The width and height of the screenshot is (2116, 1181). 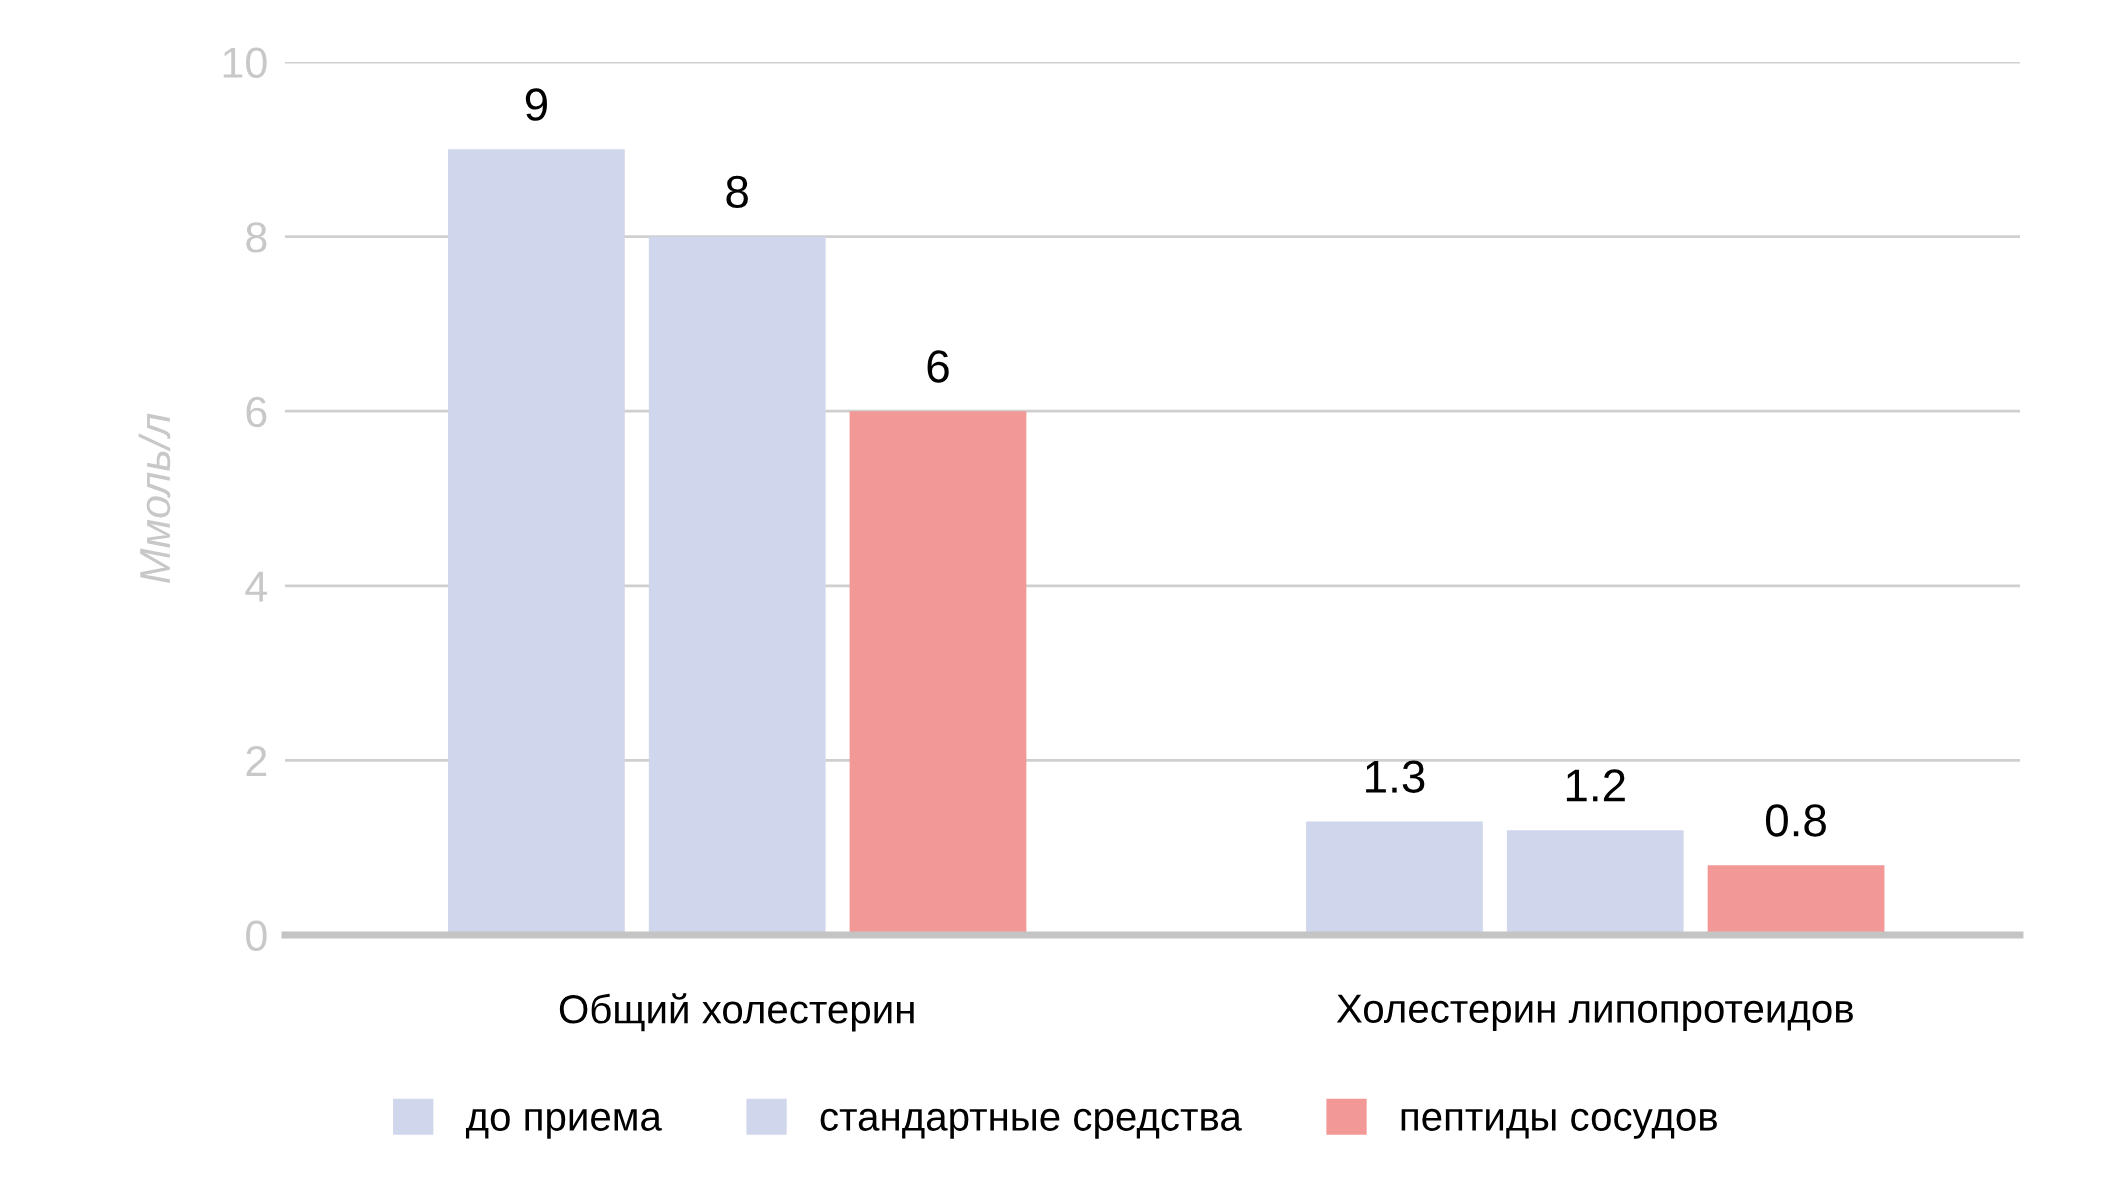 I want to click on data-label: 8, so click(x=737, y=192).